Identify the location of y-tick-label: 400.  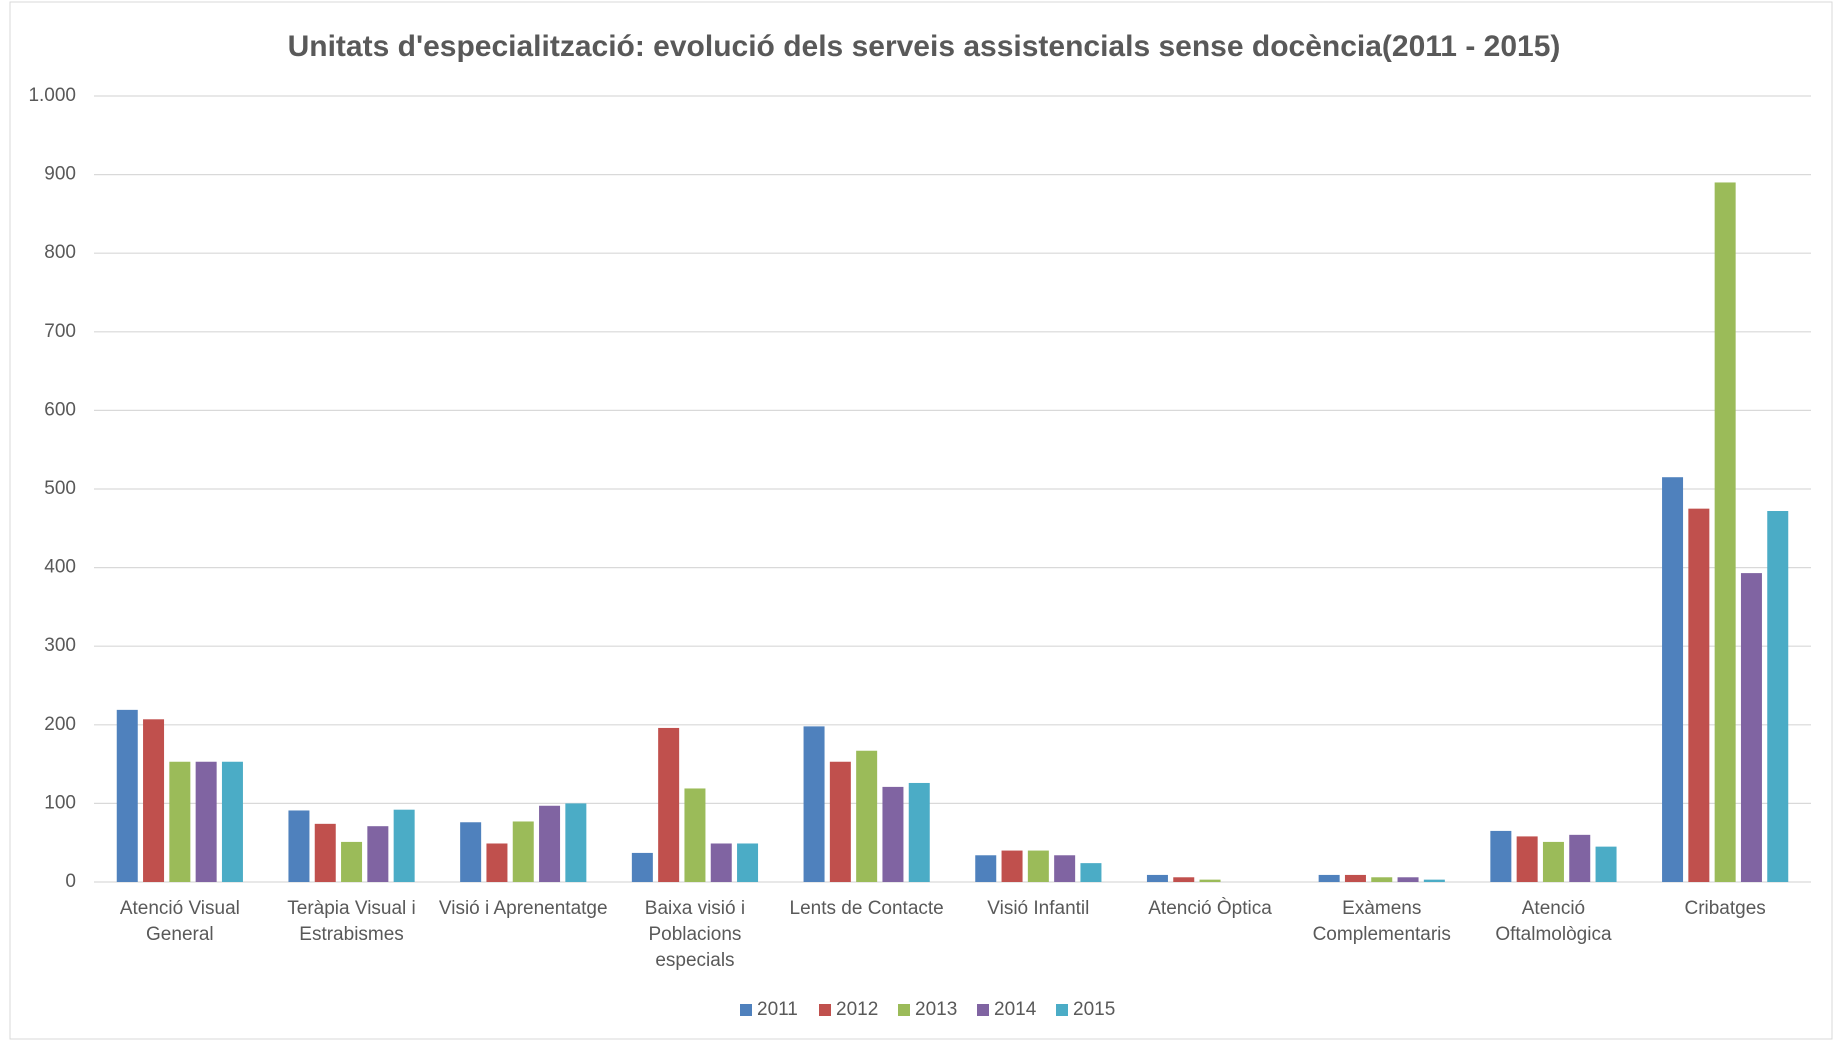
(60, 567).